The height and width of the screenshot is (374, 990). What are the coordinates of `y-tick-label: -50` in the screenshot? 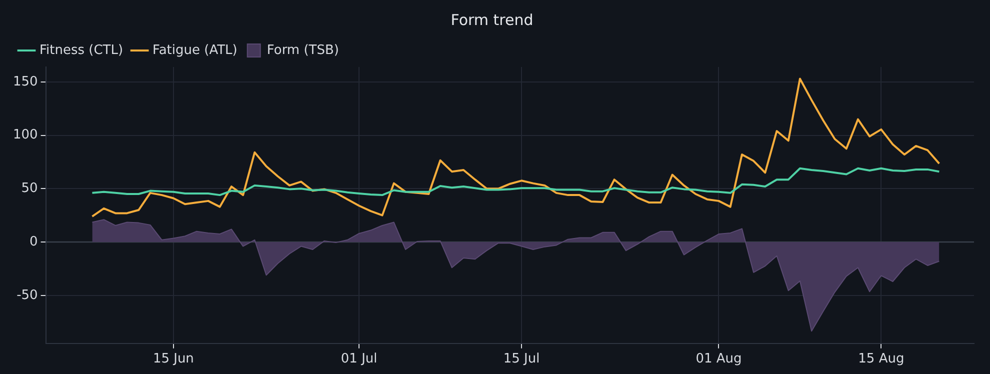 It's located at (27, 295).